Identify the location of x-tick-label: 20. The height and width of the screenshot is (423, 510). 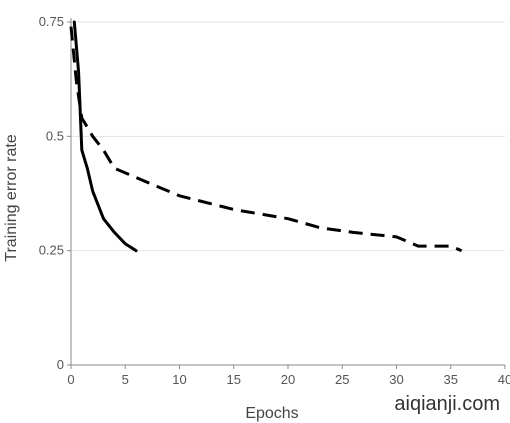
(288, 379).